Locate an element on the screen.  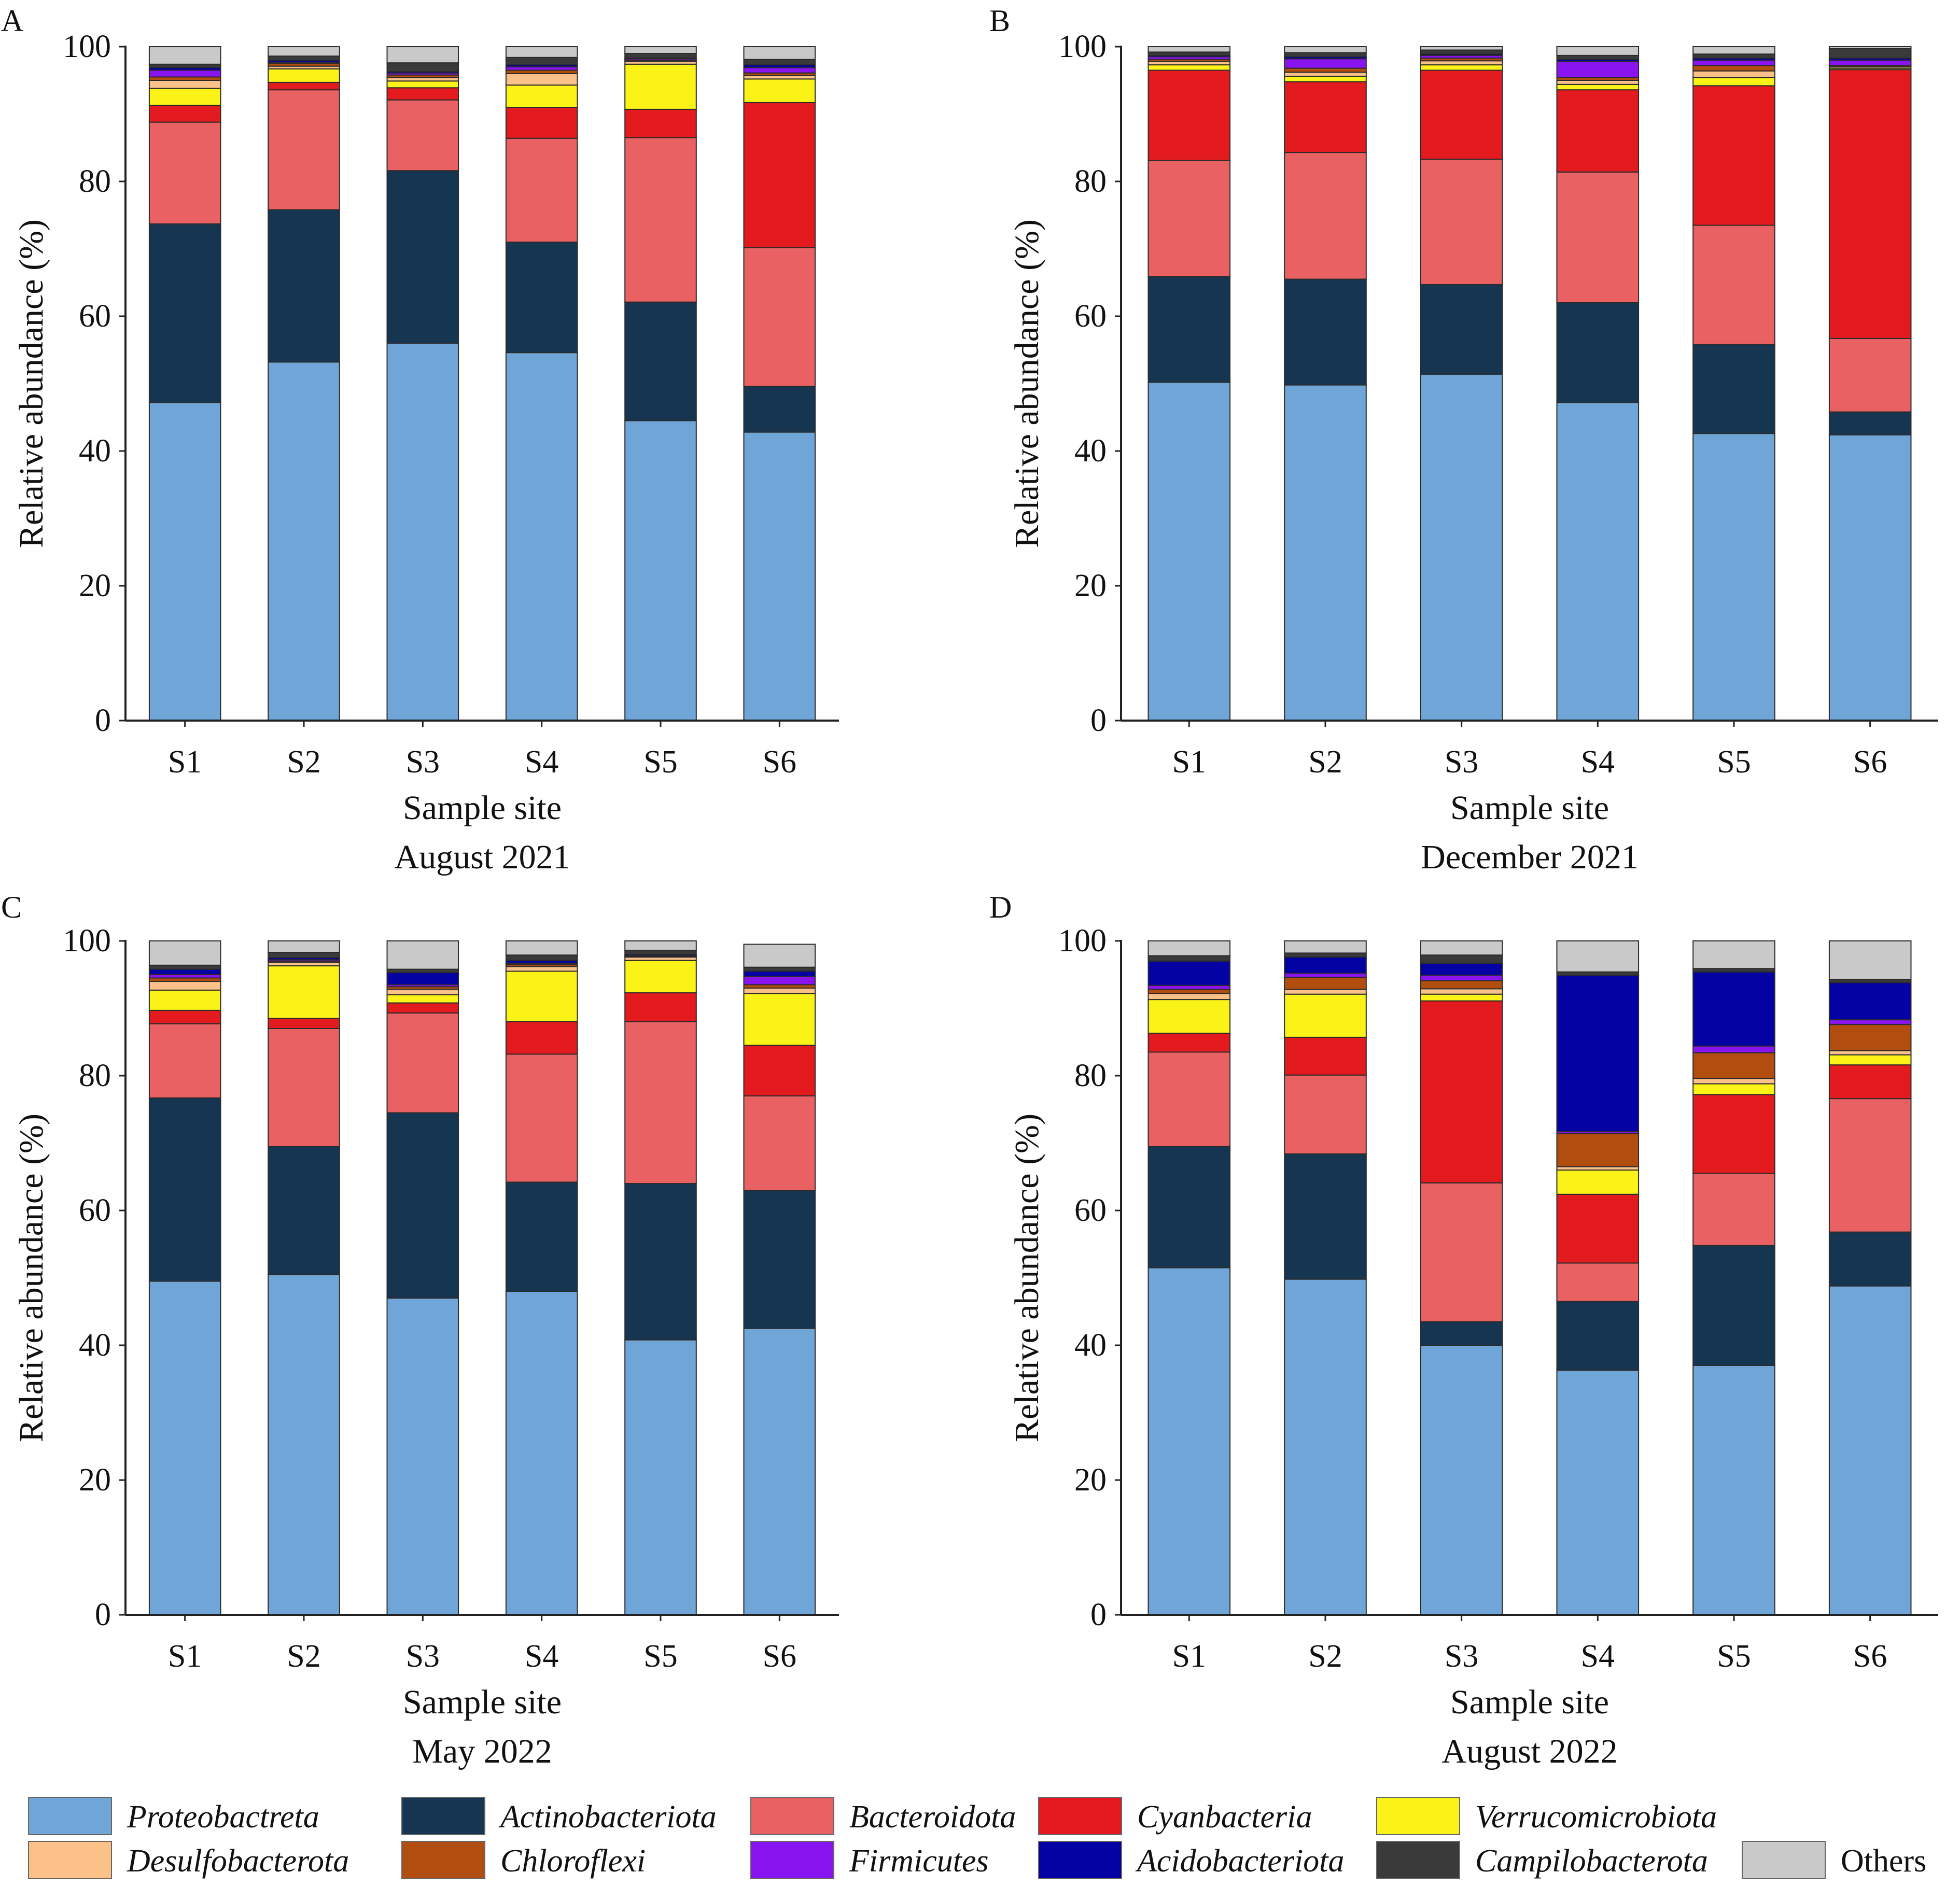
legend-label: Campilobacterota is located at coordinates (1591, 1861).